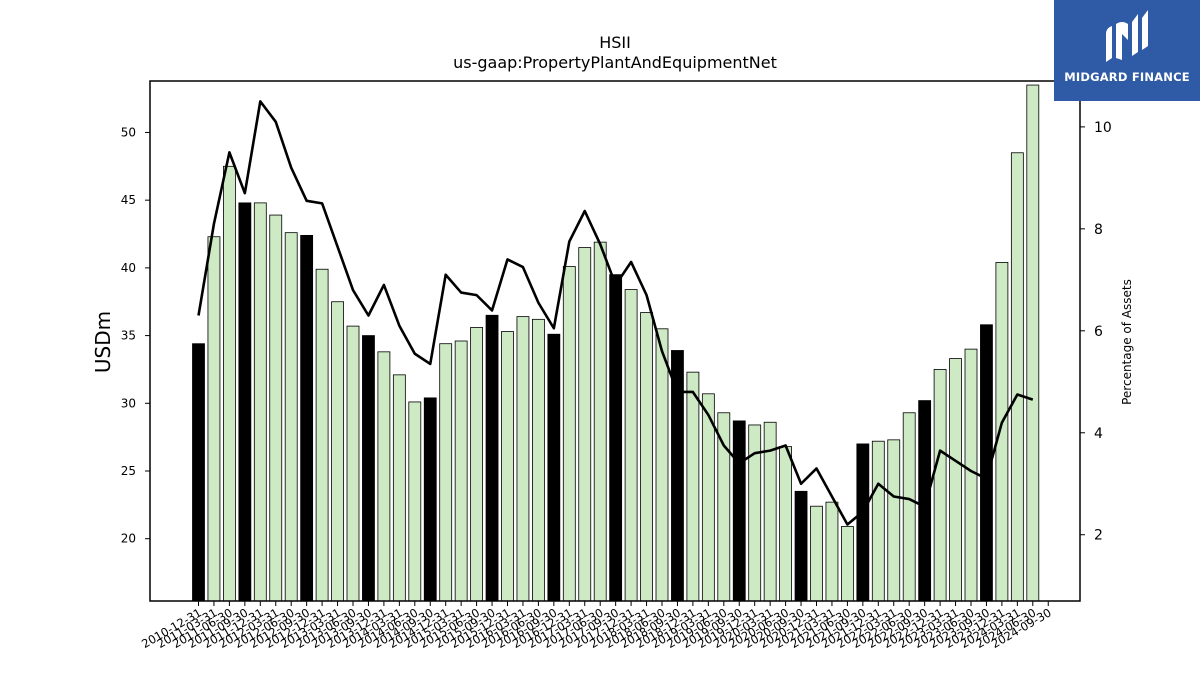 The width and height of the screenshot is (1200, 675). Describe the element at coordinates (103, 342) in the screenshot. I see `y-axis-label: USDm` at that location.